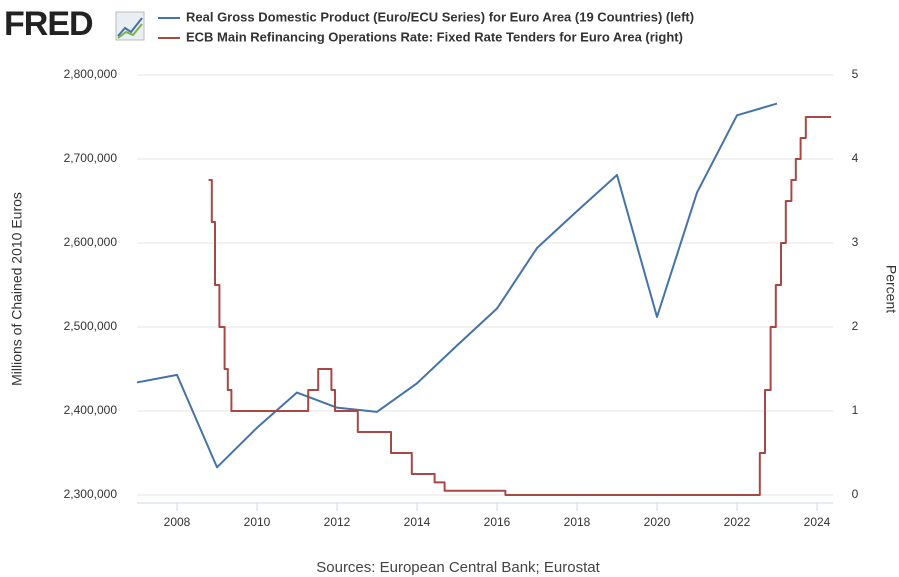 The image size is (899, 577). What do you see at coordinates (91, 242) in the screenshot?
I see `y-tick-label: 2,600,000` at bounding box center [91, 242].